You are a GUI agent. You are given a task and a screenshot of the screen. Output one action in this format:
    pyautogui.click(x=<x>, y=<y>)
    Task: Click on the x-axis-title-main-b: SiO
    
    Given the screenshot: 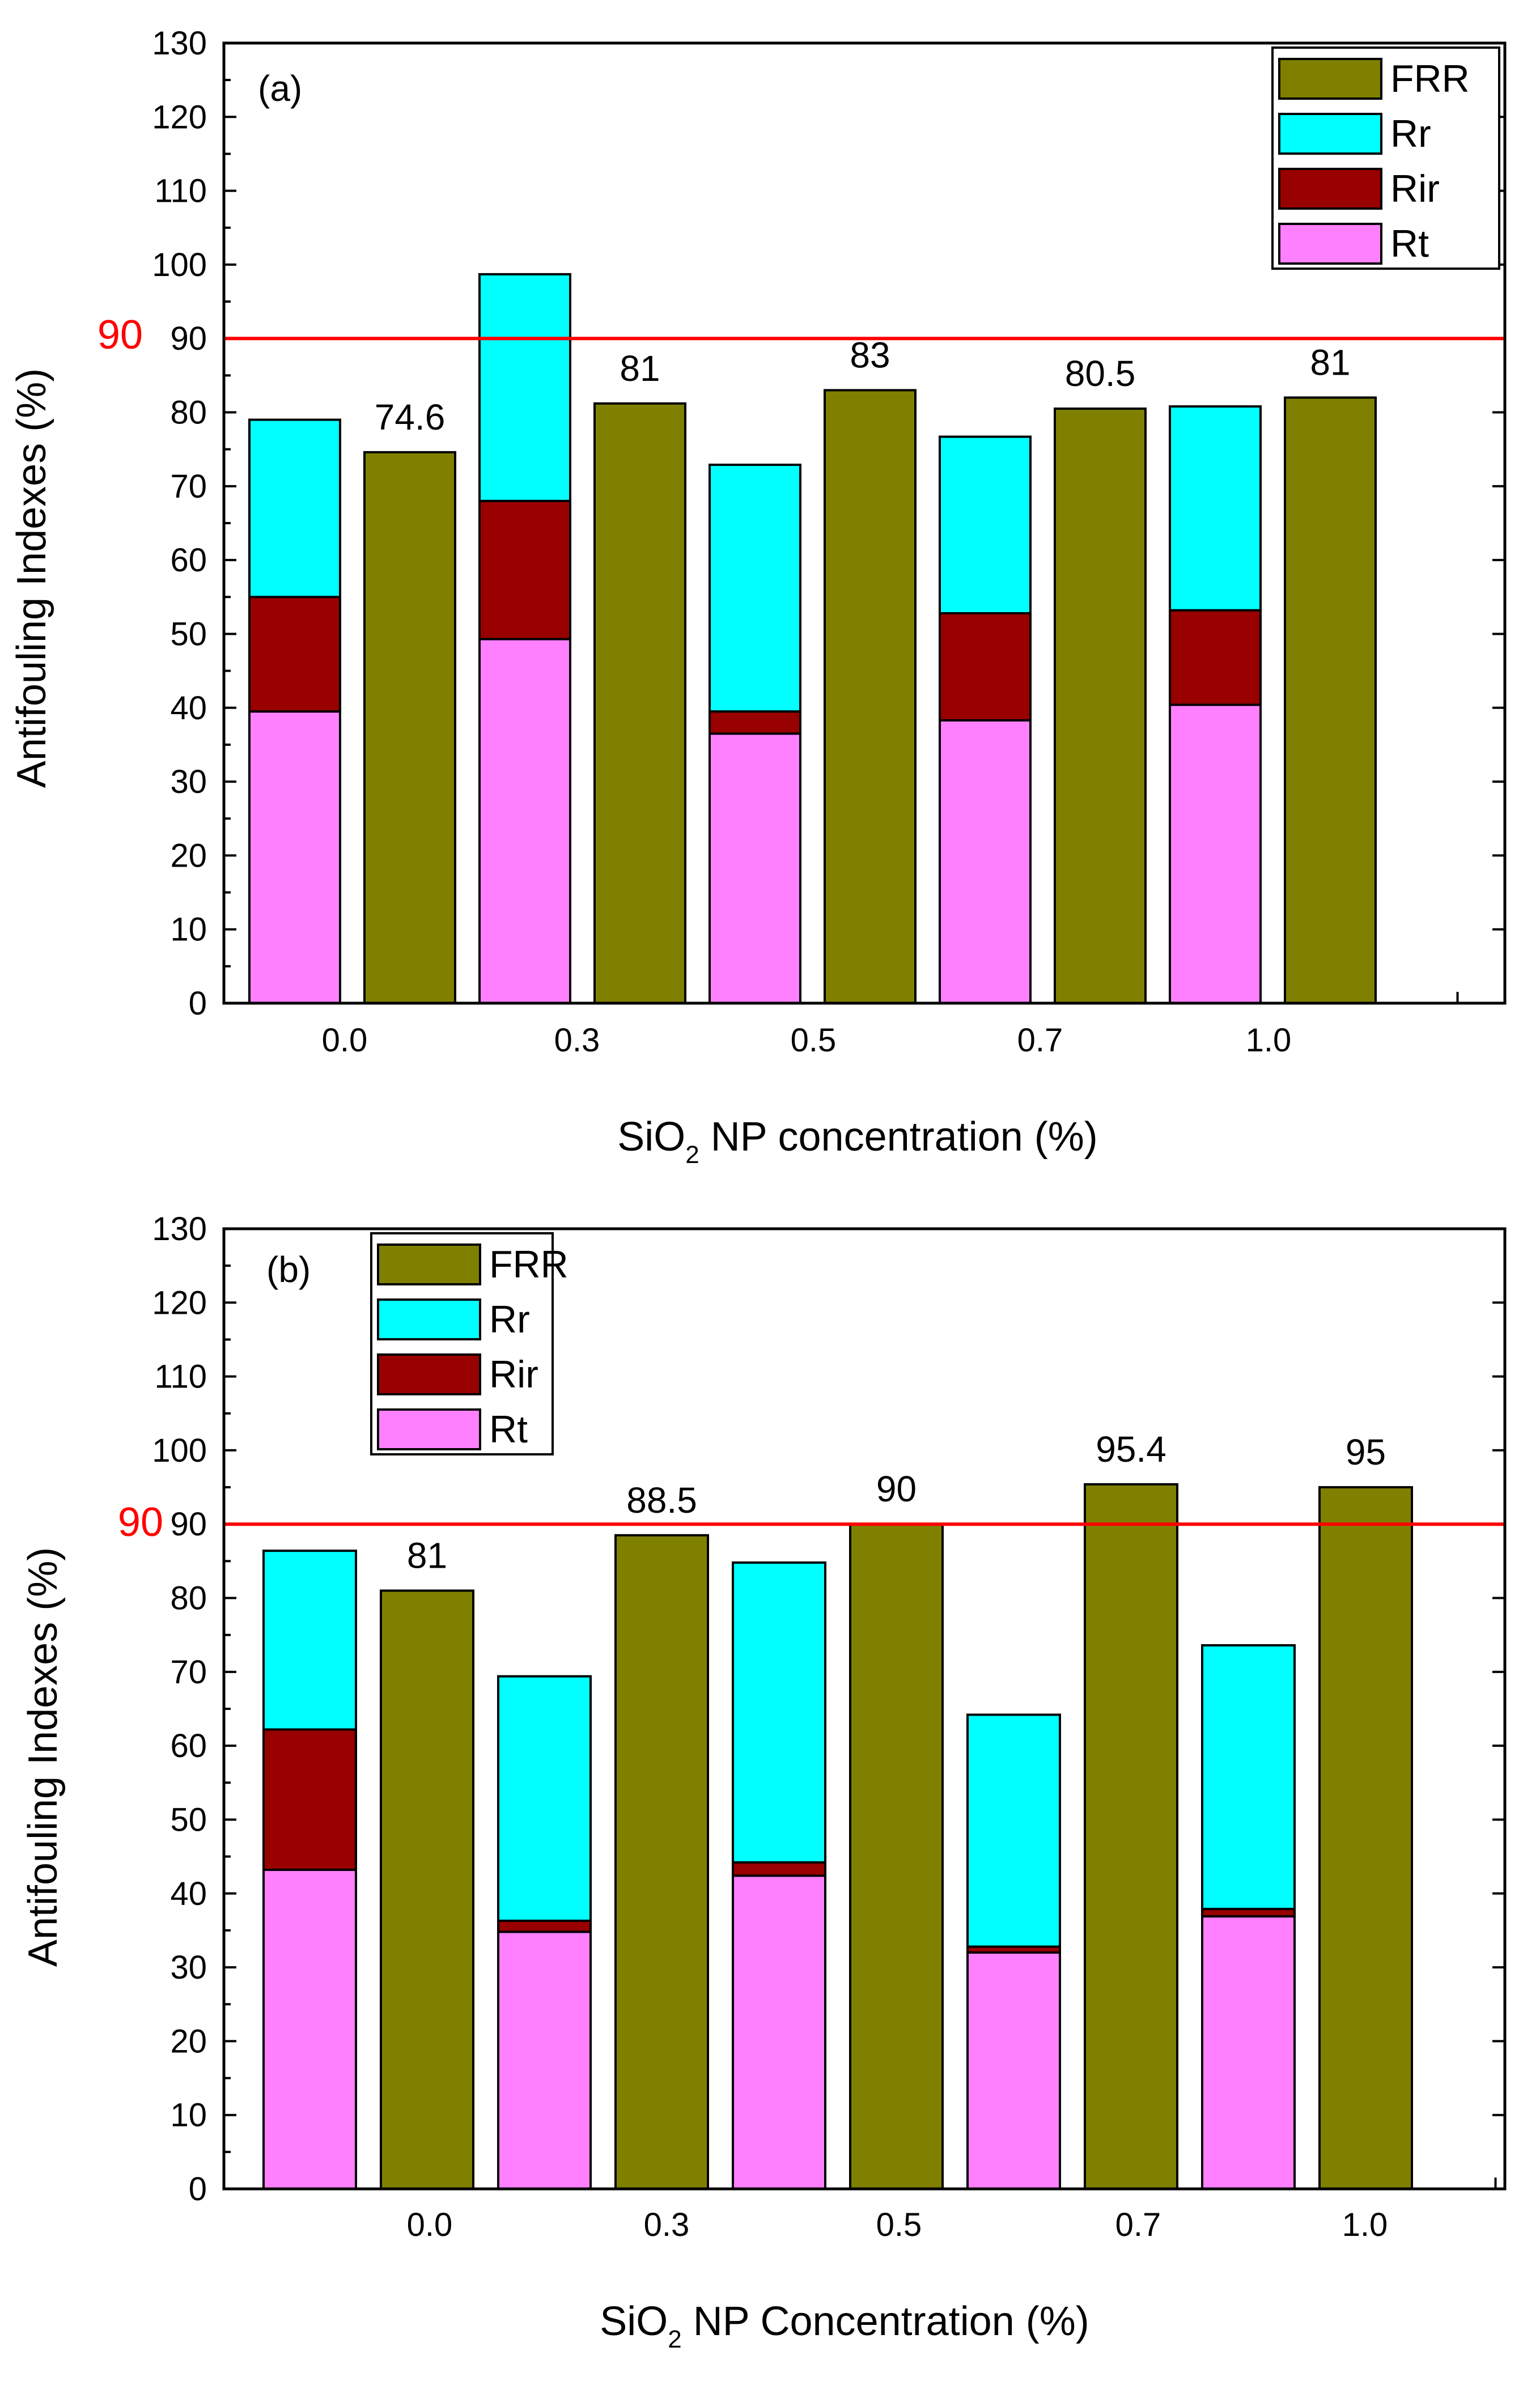 What is the action you would take?
    pyautogui.click(x=634, y=2321)
    